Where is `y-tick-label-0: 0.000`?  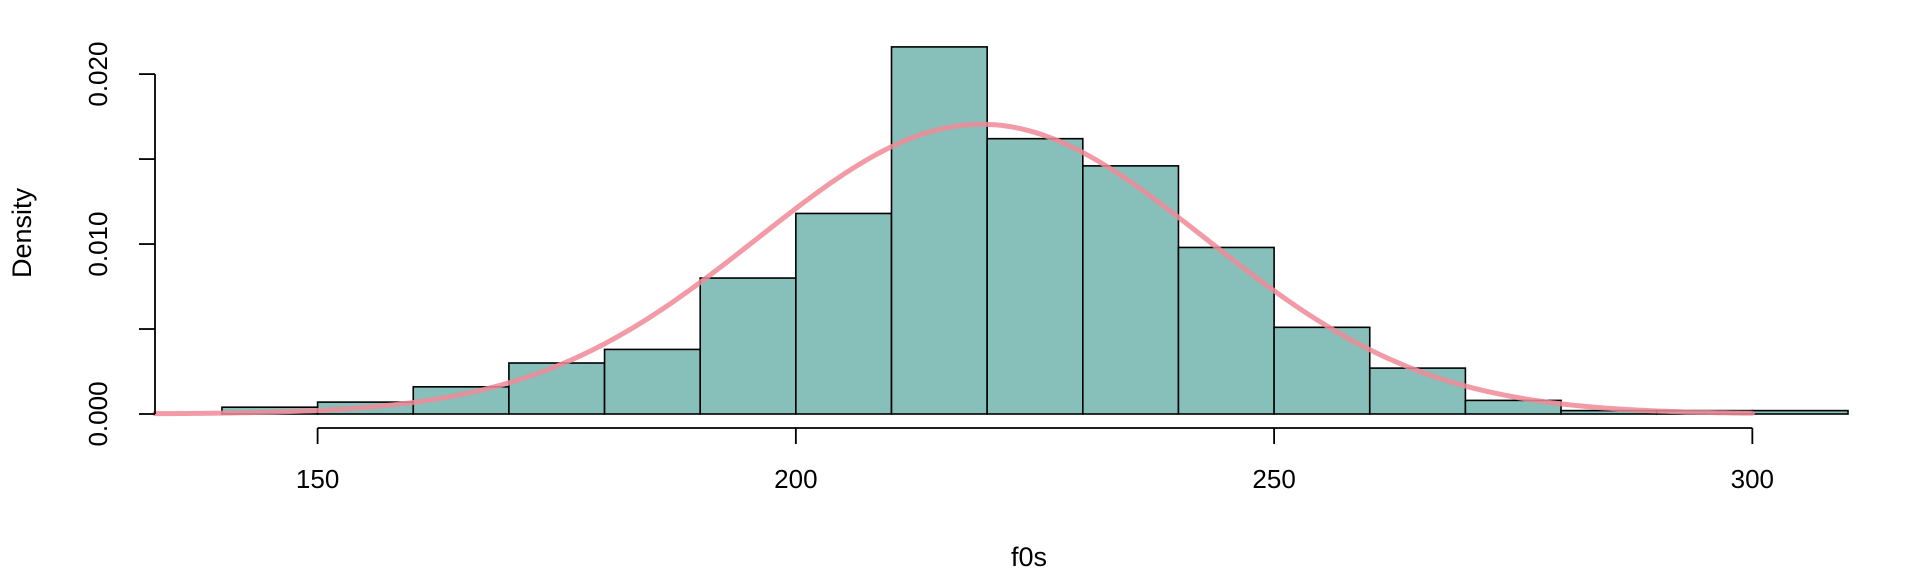 y-tick-label-0: 0.000 is located at coordinates (98, 413).